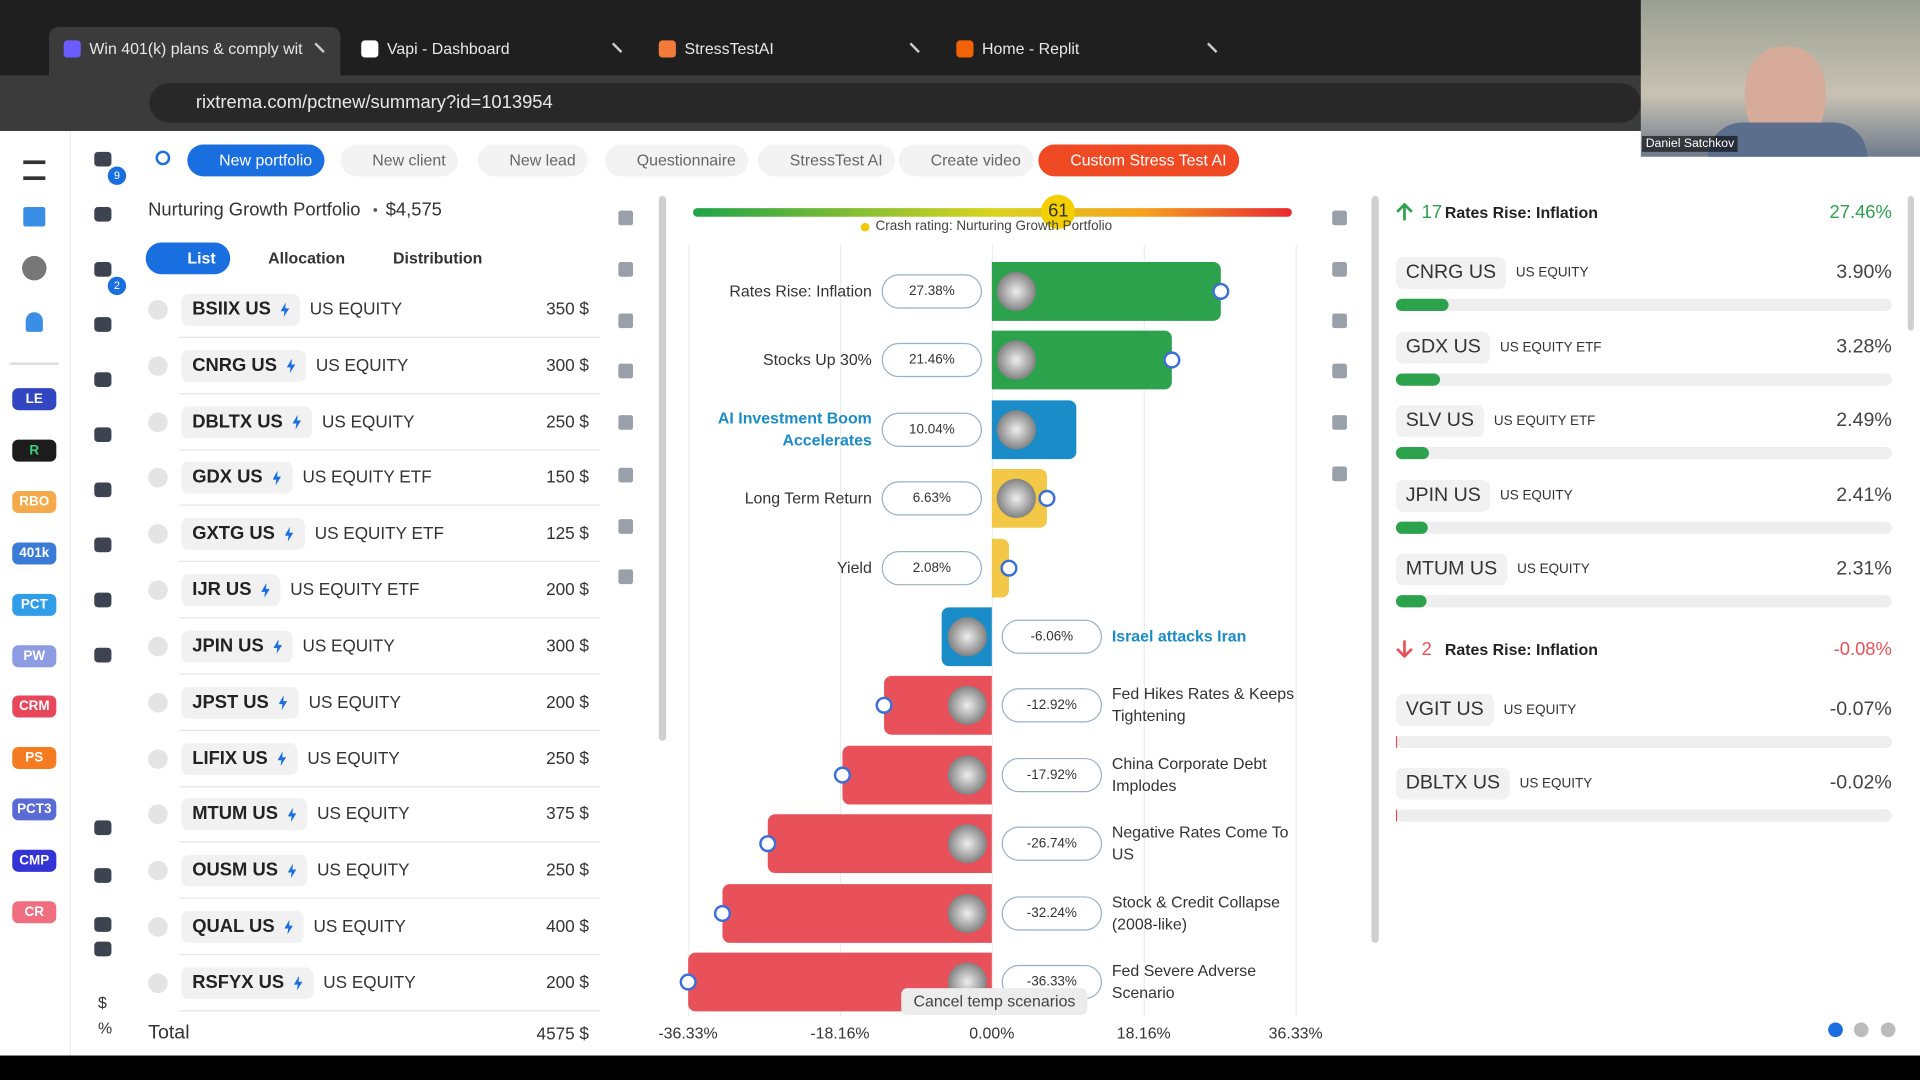  Describe the element at coordinates (966, 160) in the screenshot. I see `toolbar-button: Create video` at that location.